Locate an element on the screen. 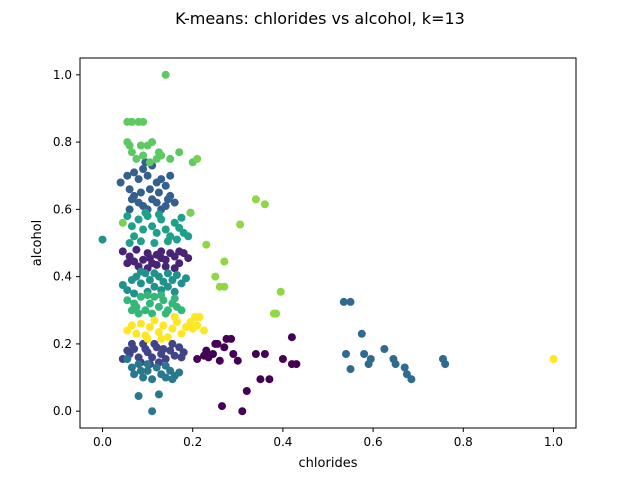 The image size is (640, 480). y-tick-label: 0.6 is located at coordinates (62, 209).